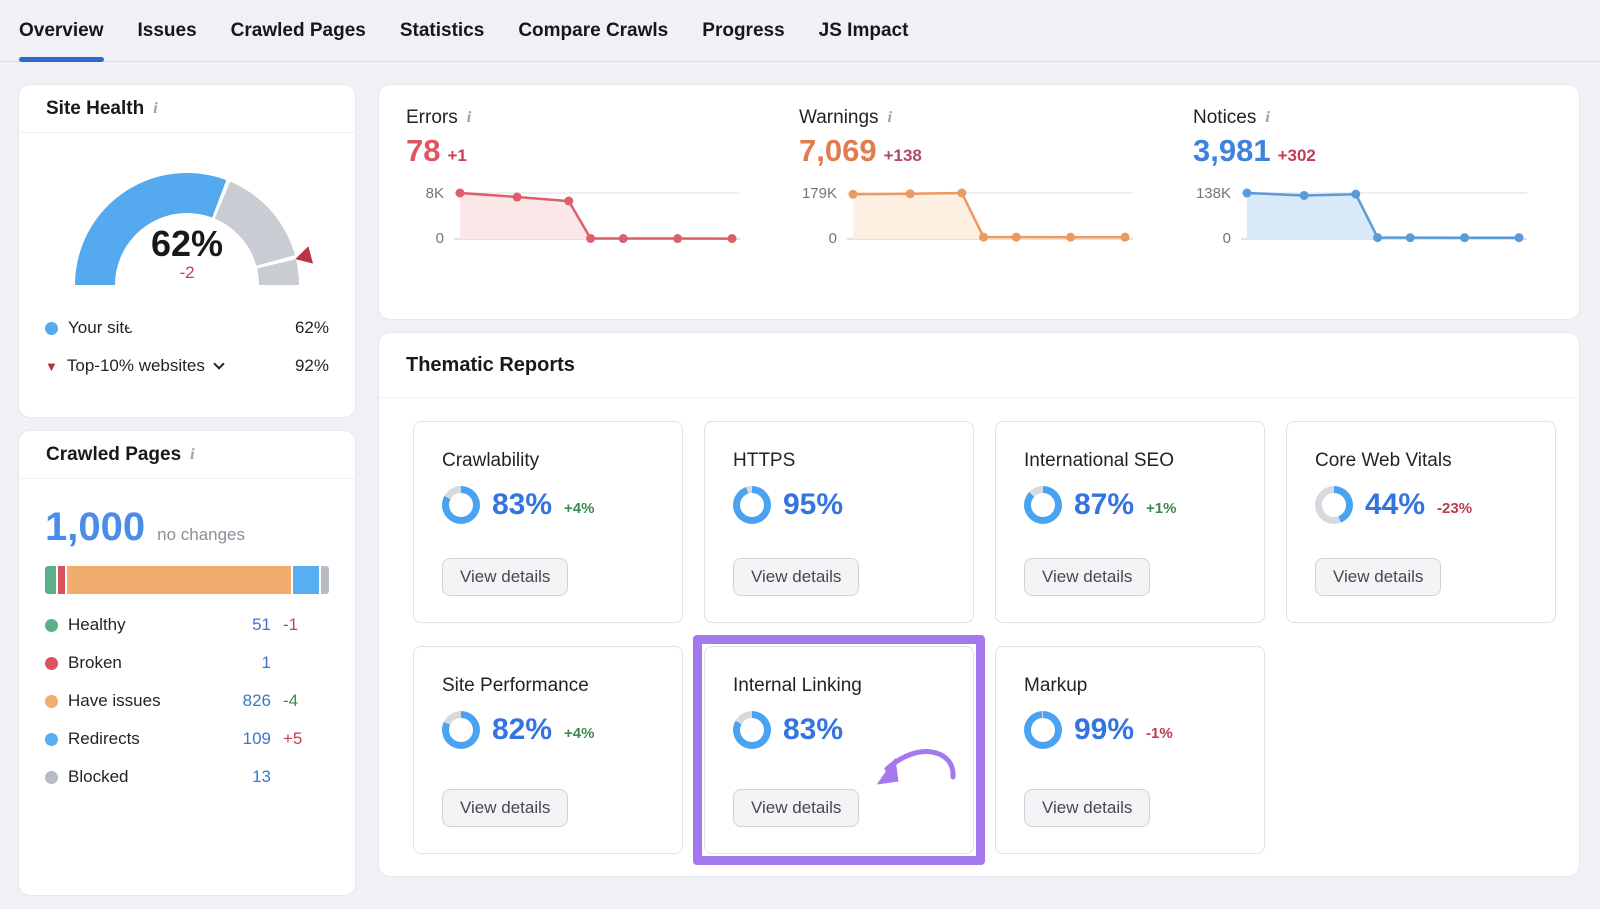  What do you see at coordinates (819, 216) in the screenshot?
I see `y-axis-labels: 179K 0` at bounding box center [819, 216].